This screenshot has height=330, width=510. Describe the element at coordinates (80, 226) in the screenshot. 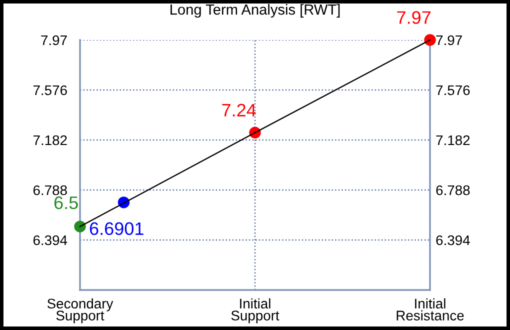

I see `point` at that location.